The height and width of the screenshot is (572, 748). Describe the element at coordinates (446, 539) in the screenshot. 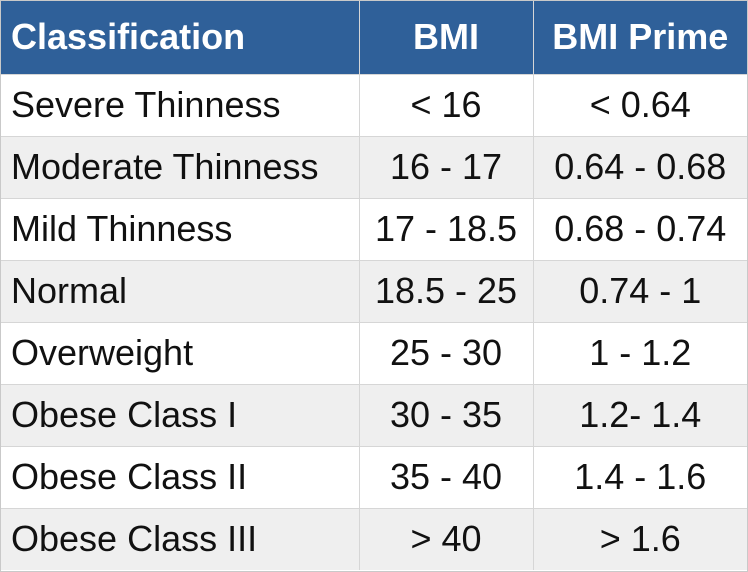

I see `cell-bmi: > 40` at that location.